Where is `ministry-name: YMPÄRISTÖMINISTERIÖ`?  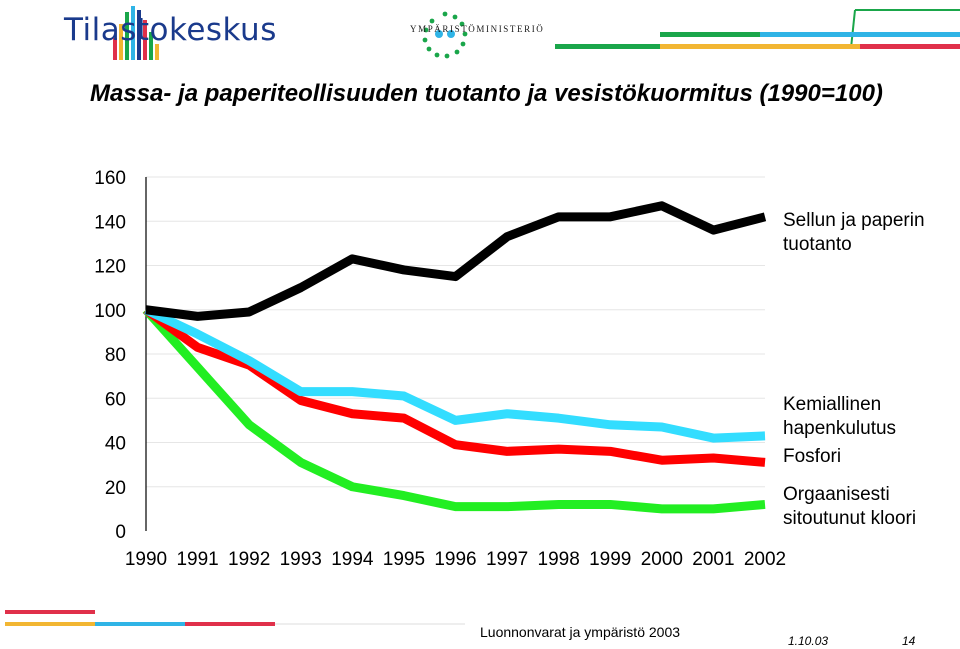
ministry-name: YMPÄRISTÖMINISTERIÖ is located at coordinates (477, 29).